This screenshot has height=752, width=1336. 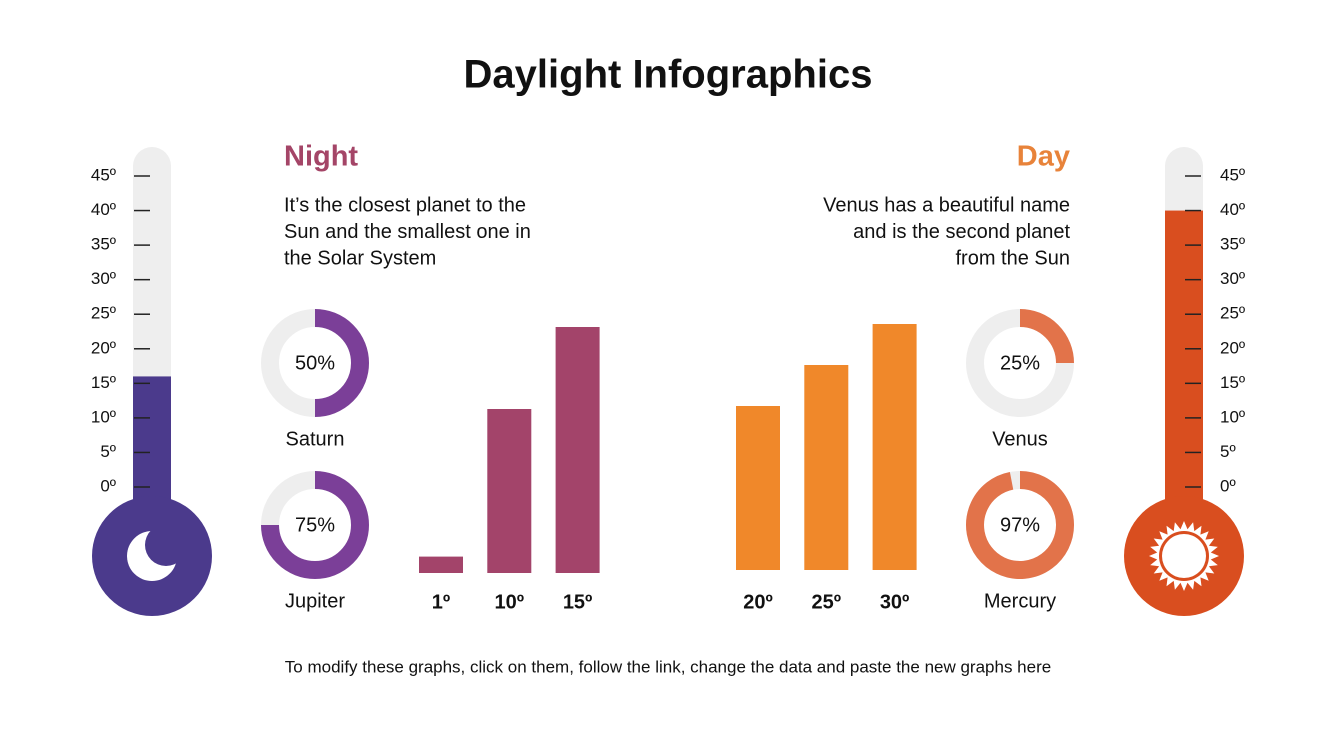 I want to click on description-line: Sun and the smallest one in, so click(x=407, y=232).